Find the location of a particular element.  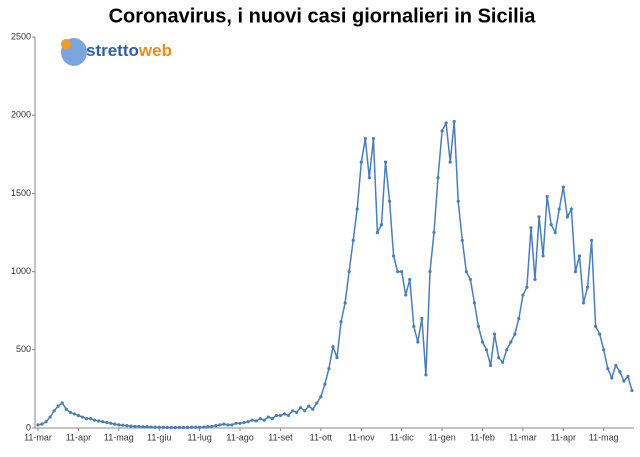

x-tick-label: 11-mar is located at coordinates (523, 437).